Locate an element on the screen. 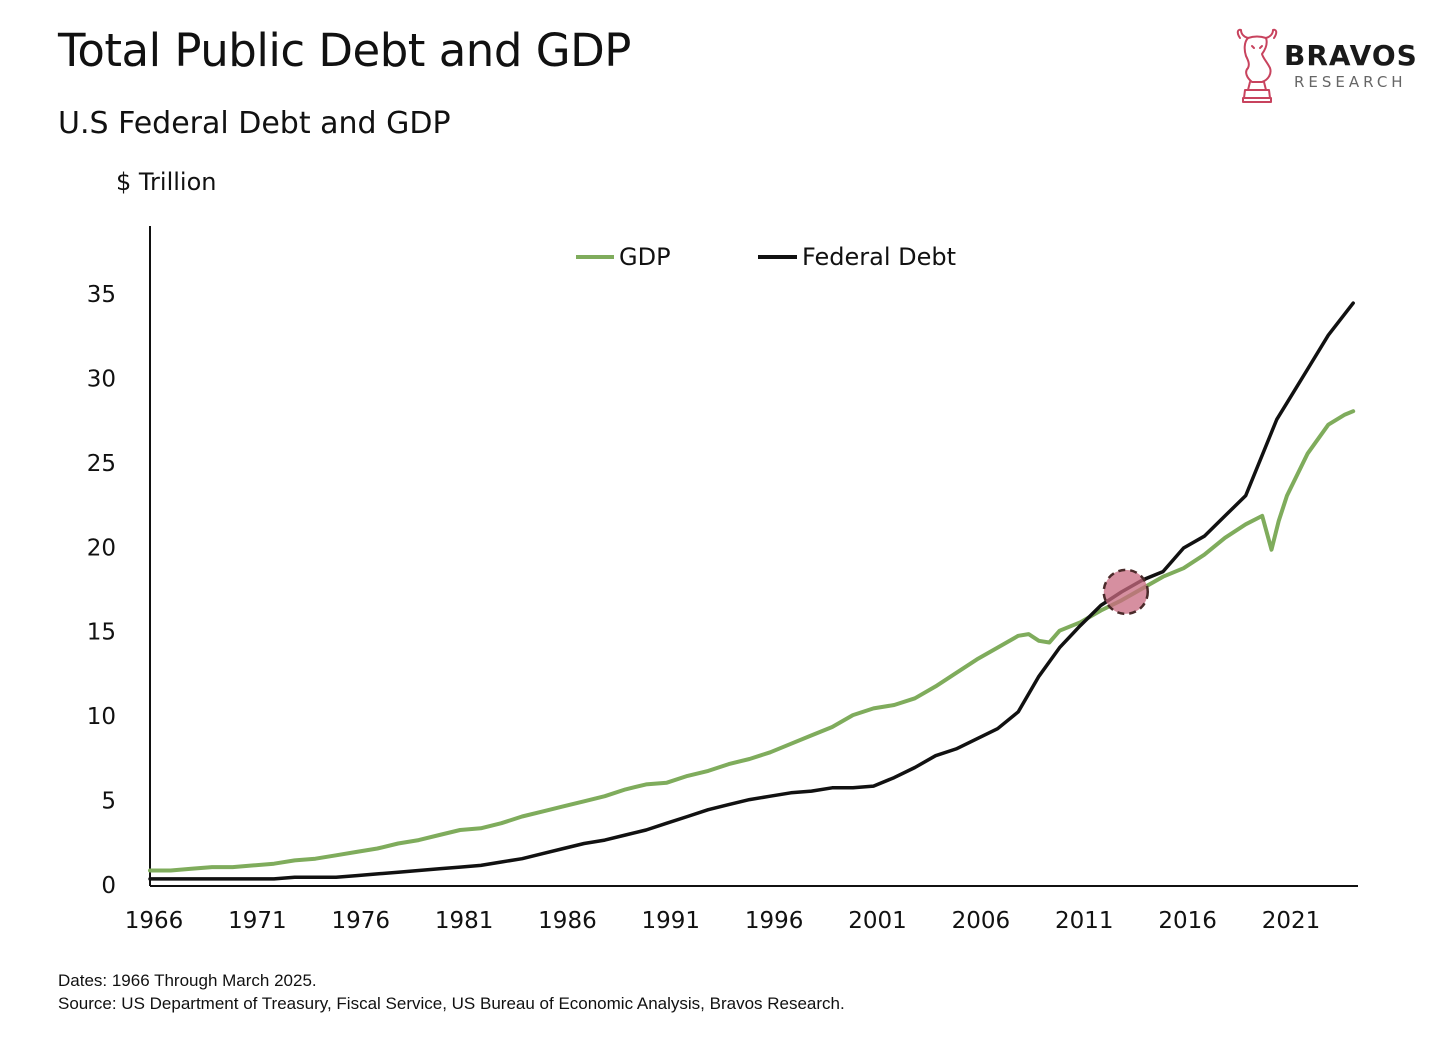 This screenshot has width=1456, height=1037. x-tick-label: 1996 is located at coordinates (774, 921).